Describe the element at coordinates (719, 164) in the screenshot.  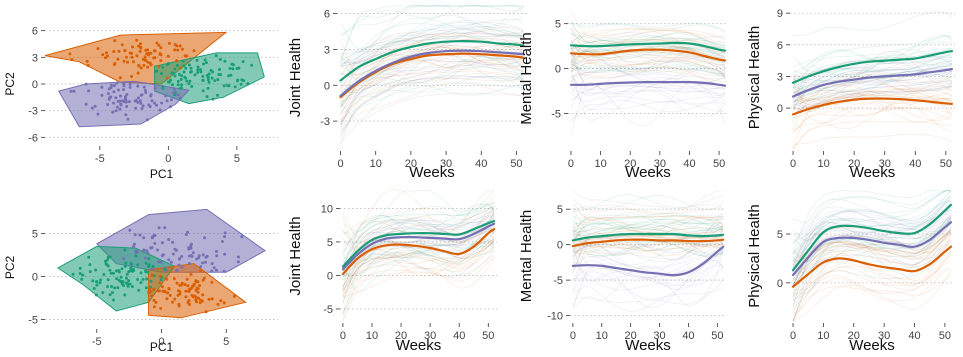
I see `x-tick-label: 50` at that location.